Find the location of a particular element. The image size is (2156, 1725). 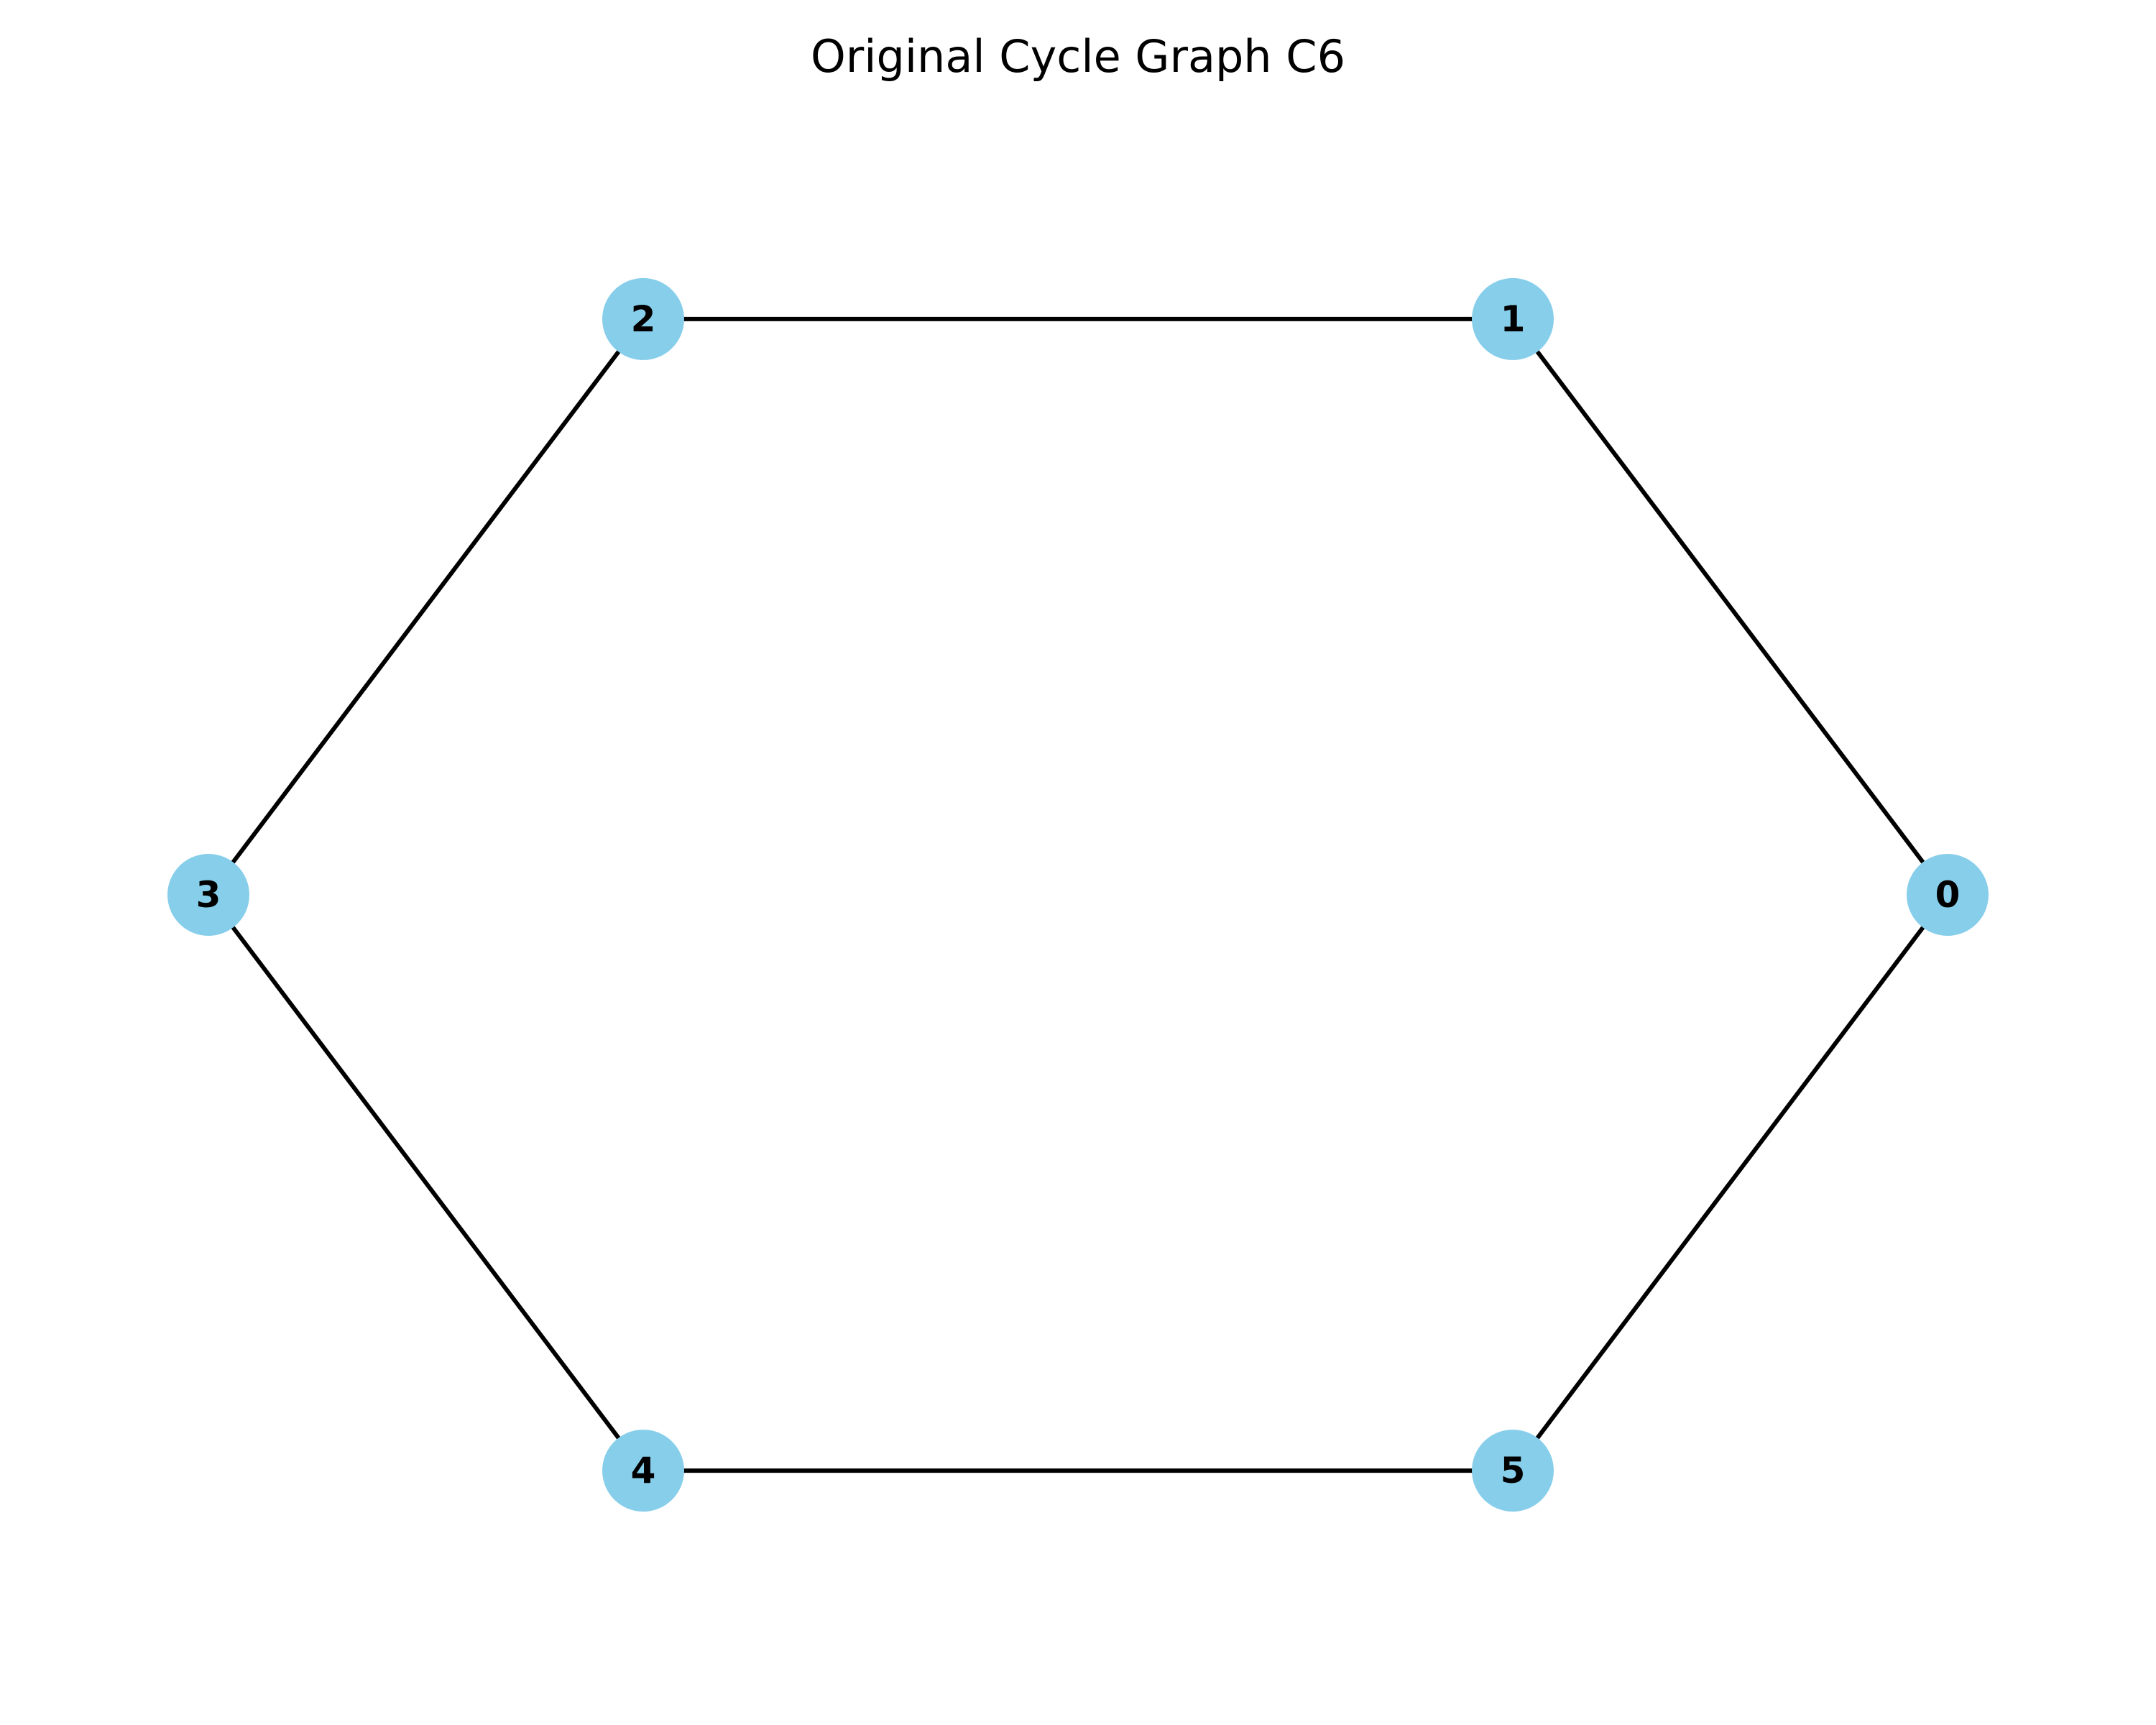

node-label-3: 3 is located at coordinates (209, 895).